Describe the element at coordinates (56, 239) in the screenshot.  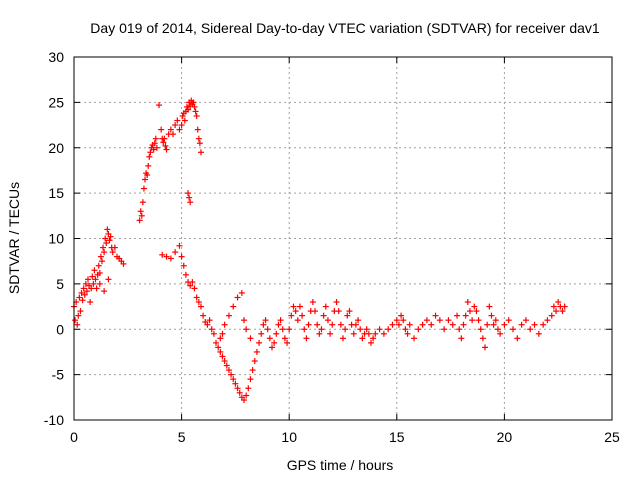
I see `y-tick-label: 10` at that location.